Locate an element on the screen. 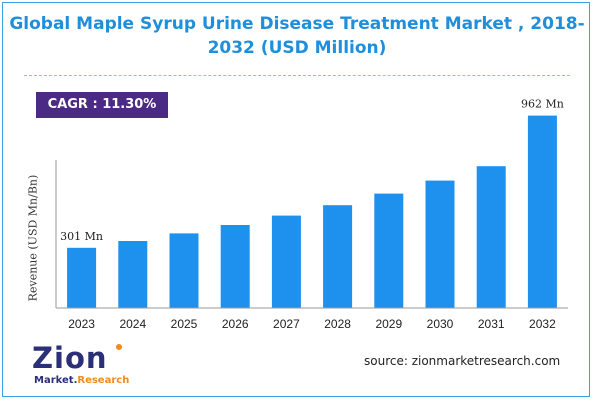  logo-subtitle: Market.Research is located at coordinates (81, 381).